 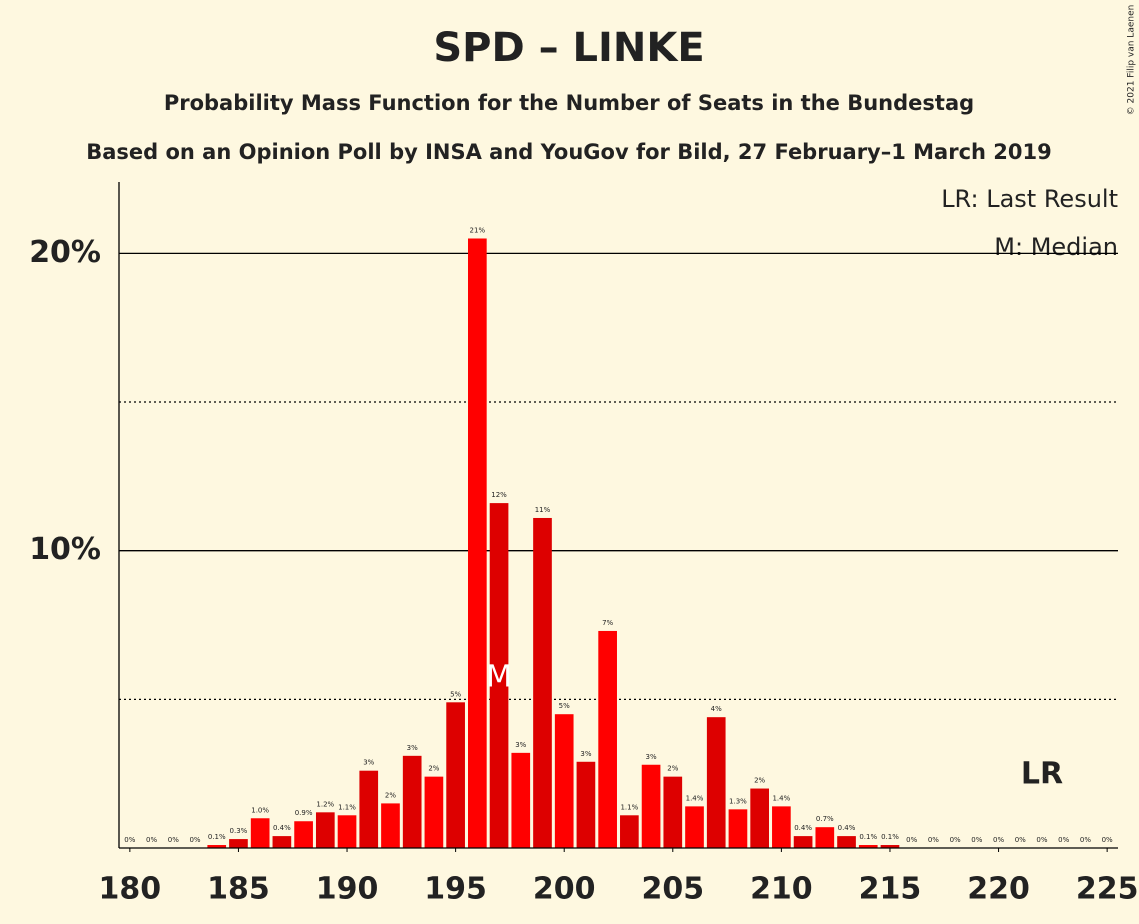 What do you see at coordinates (738, 801) in the screenshot?
I see `value-label: 1.3%` at bounding box center [738, 801].